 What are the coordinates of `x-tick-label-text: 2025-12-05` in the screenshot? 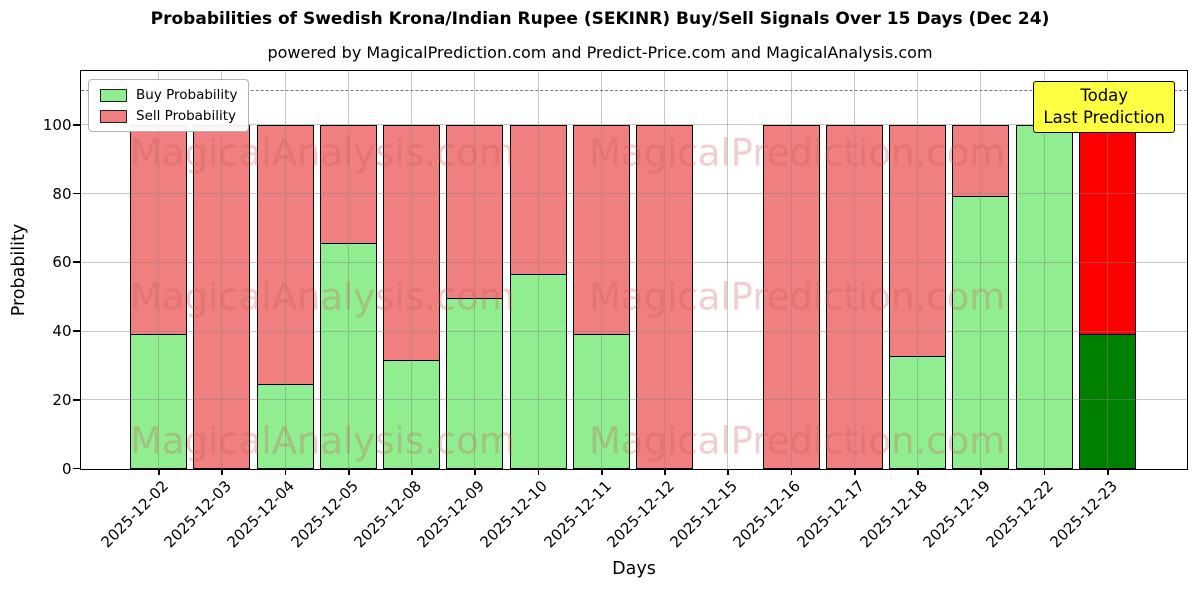 It's located at (324, 513).